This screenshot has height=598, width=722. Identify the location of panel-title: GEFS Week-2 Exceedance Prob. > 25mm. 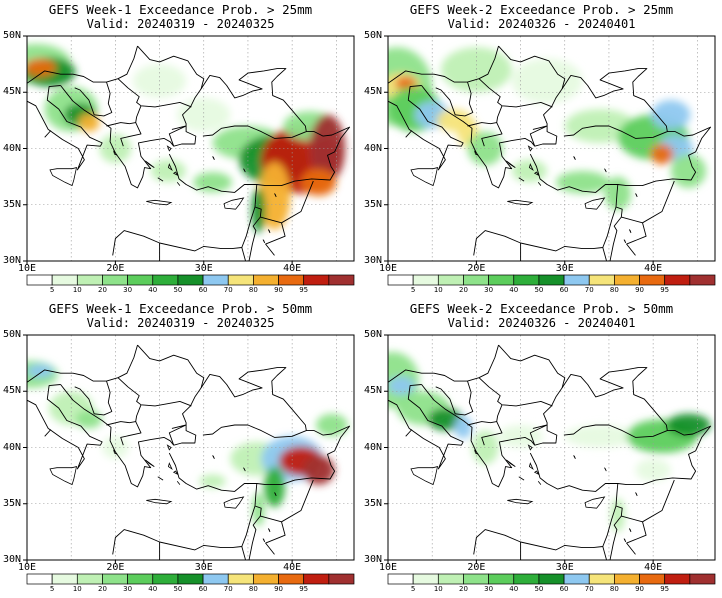
(541, 9).